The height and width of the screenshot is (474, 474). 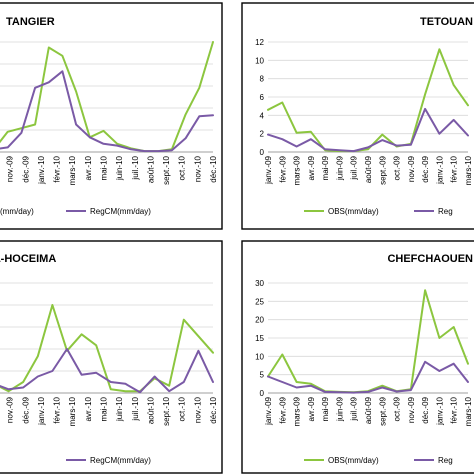 I want to click on y-tick-label-chefchaouen: 5, so click(x=262, y=375).